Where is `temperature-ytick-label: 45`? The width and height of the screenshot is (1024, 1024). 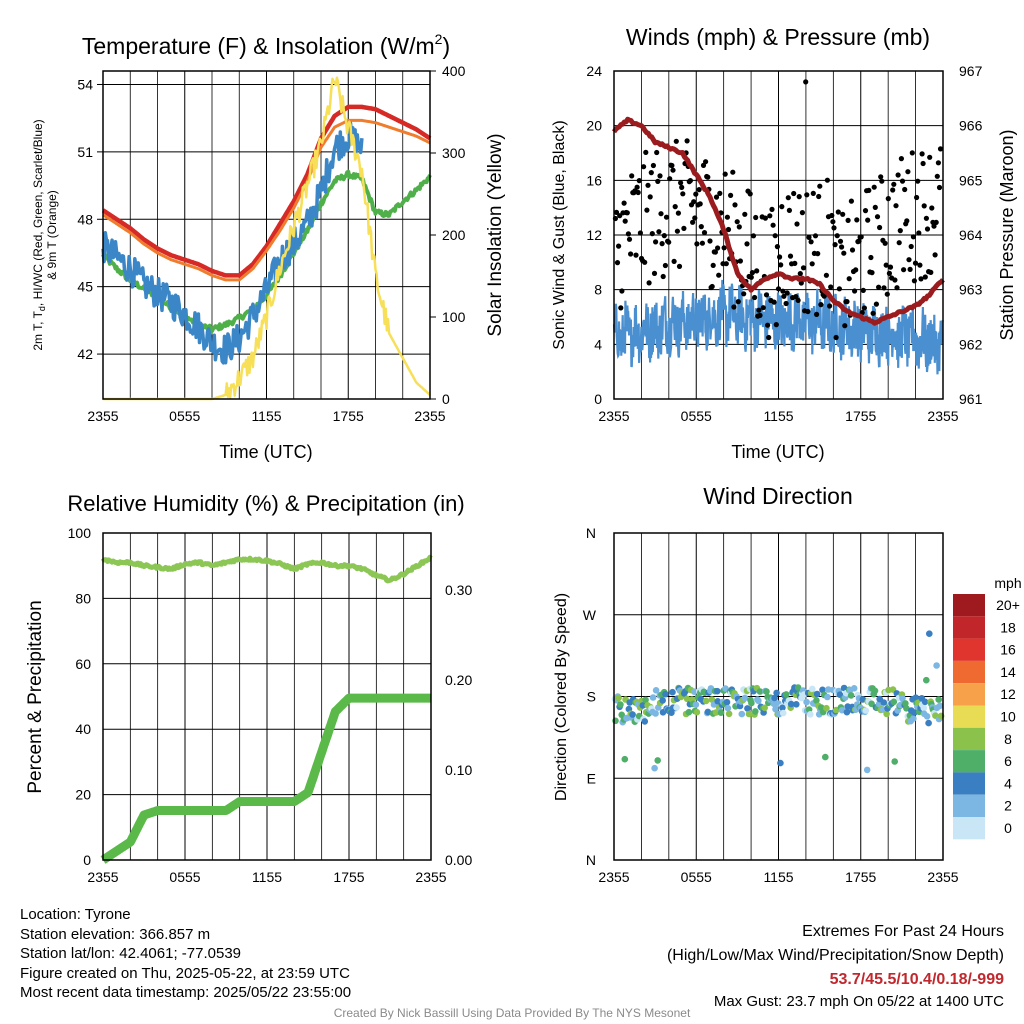
temperature-ytick-label: 45 is located at coordinates (85, 287).